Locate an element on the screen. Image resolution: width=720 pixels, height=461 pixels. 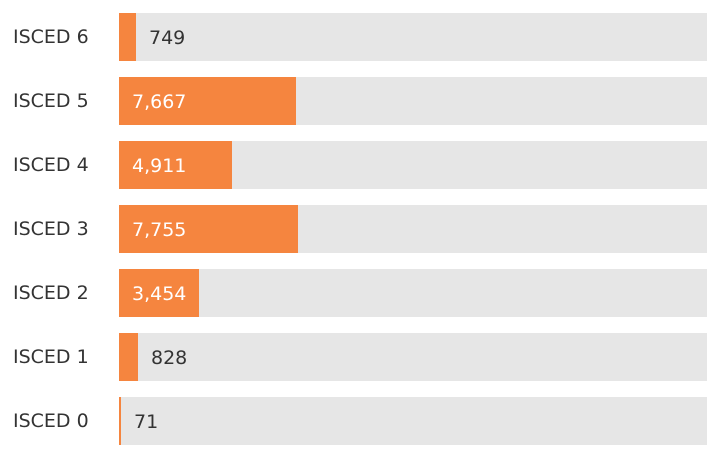
category-label: ISCED 4 is located at coordinates (51, 165).